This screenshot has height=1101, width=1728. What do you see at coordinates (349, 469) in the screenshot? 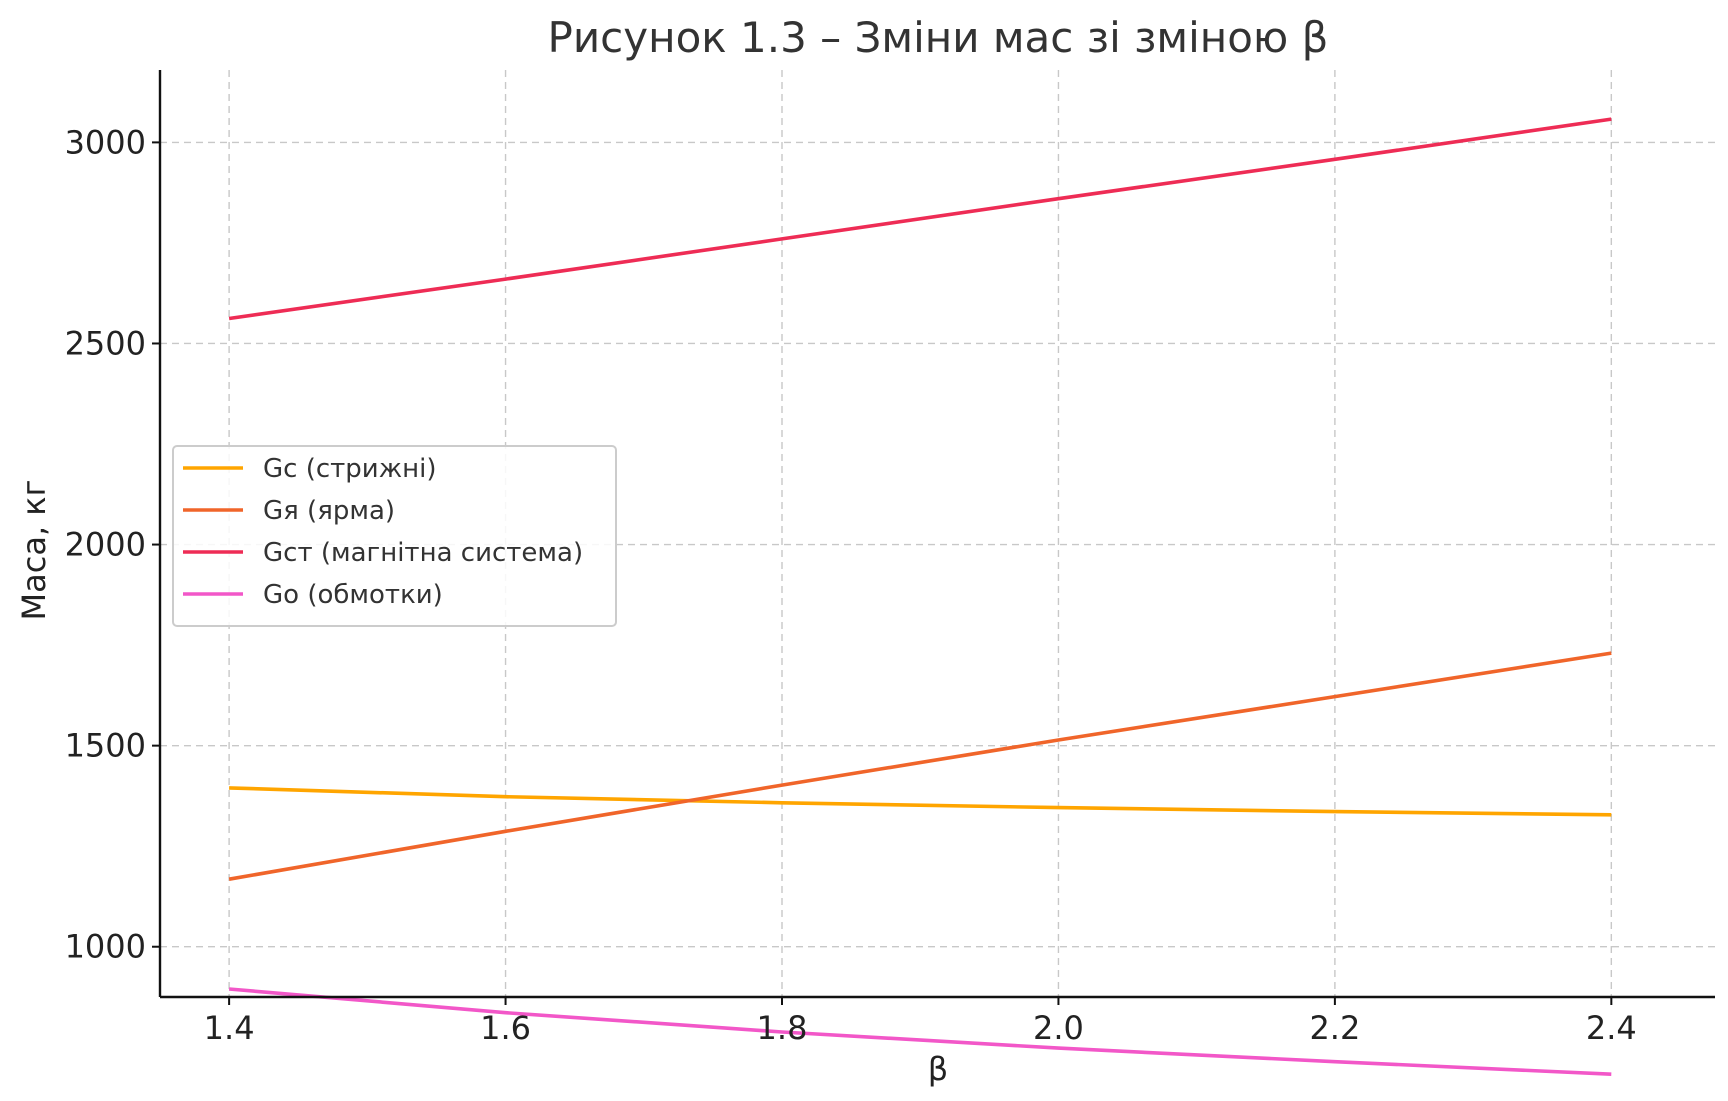
I see `legend-label: Gc (стрижні)` at bounding box center [349, 469].